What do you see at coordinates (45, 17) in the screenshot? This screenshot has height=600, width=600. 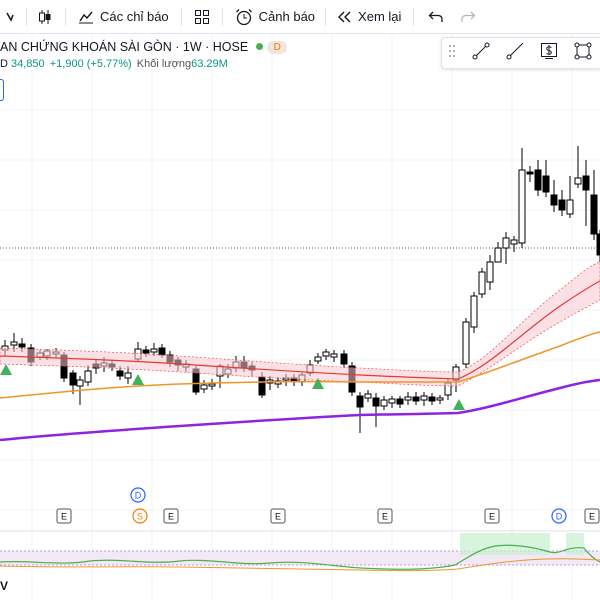 I see `candle-style-button` at bounding box center [45, 17].